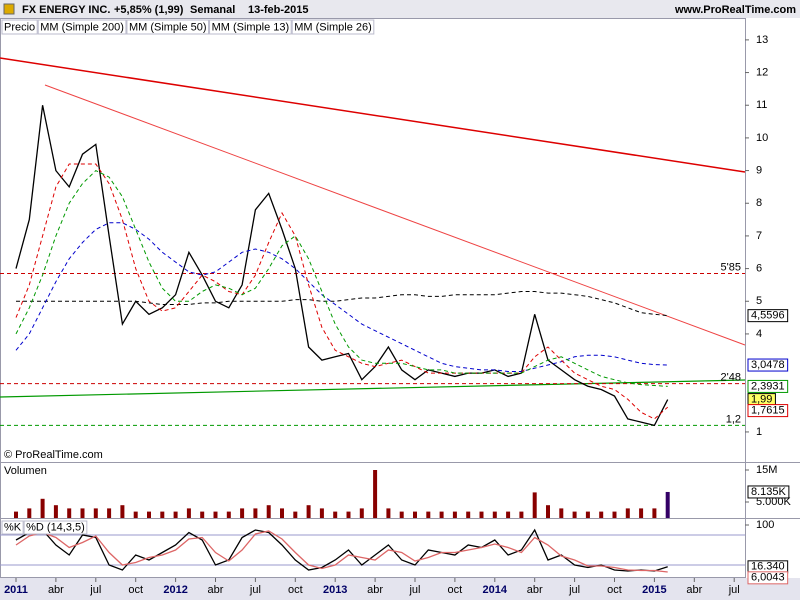 This screenshot has height=600, width=800. What do you see at coordinates (16, 590) in the screenshot?
I see `x-tick-label: 2011` at bounding box center [16, 590].